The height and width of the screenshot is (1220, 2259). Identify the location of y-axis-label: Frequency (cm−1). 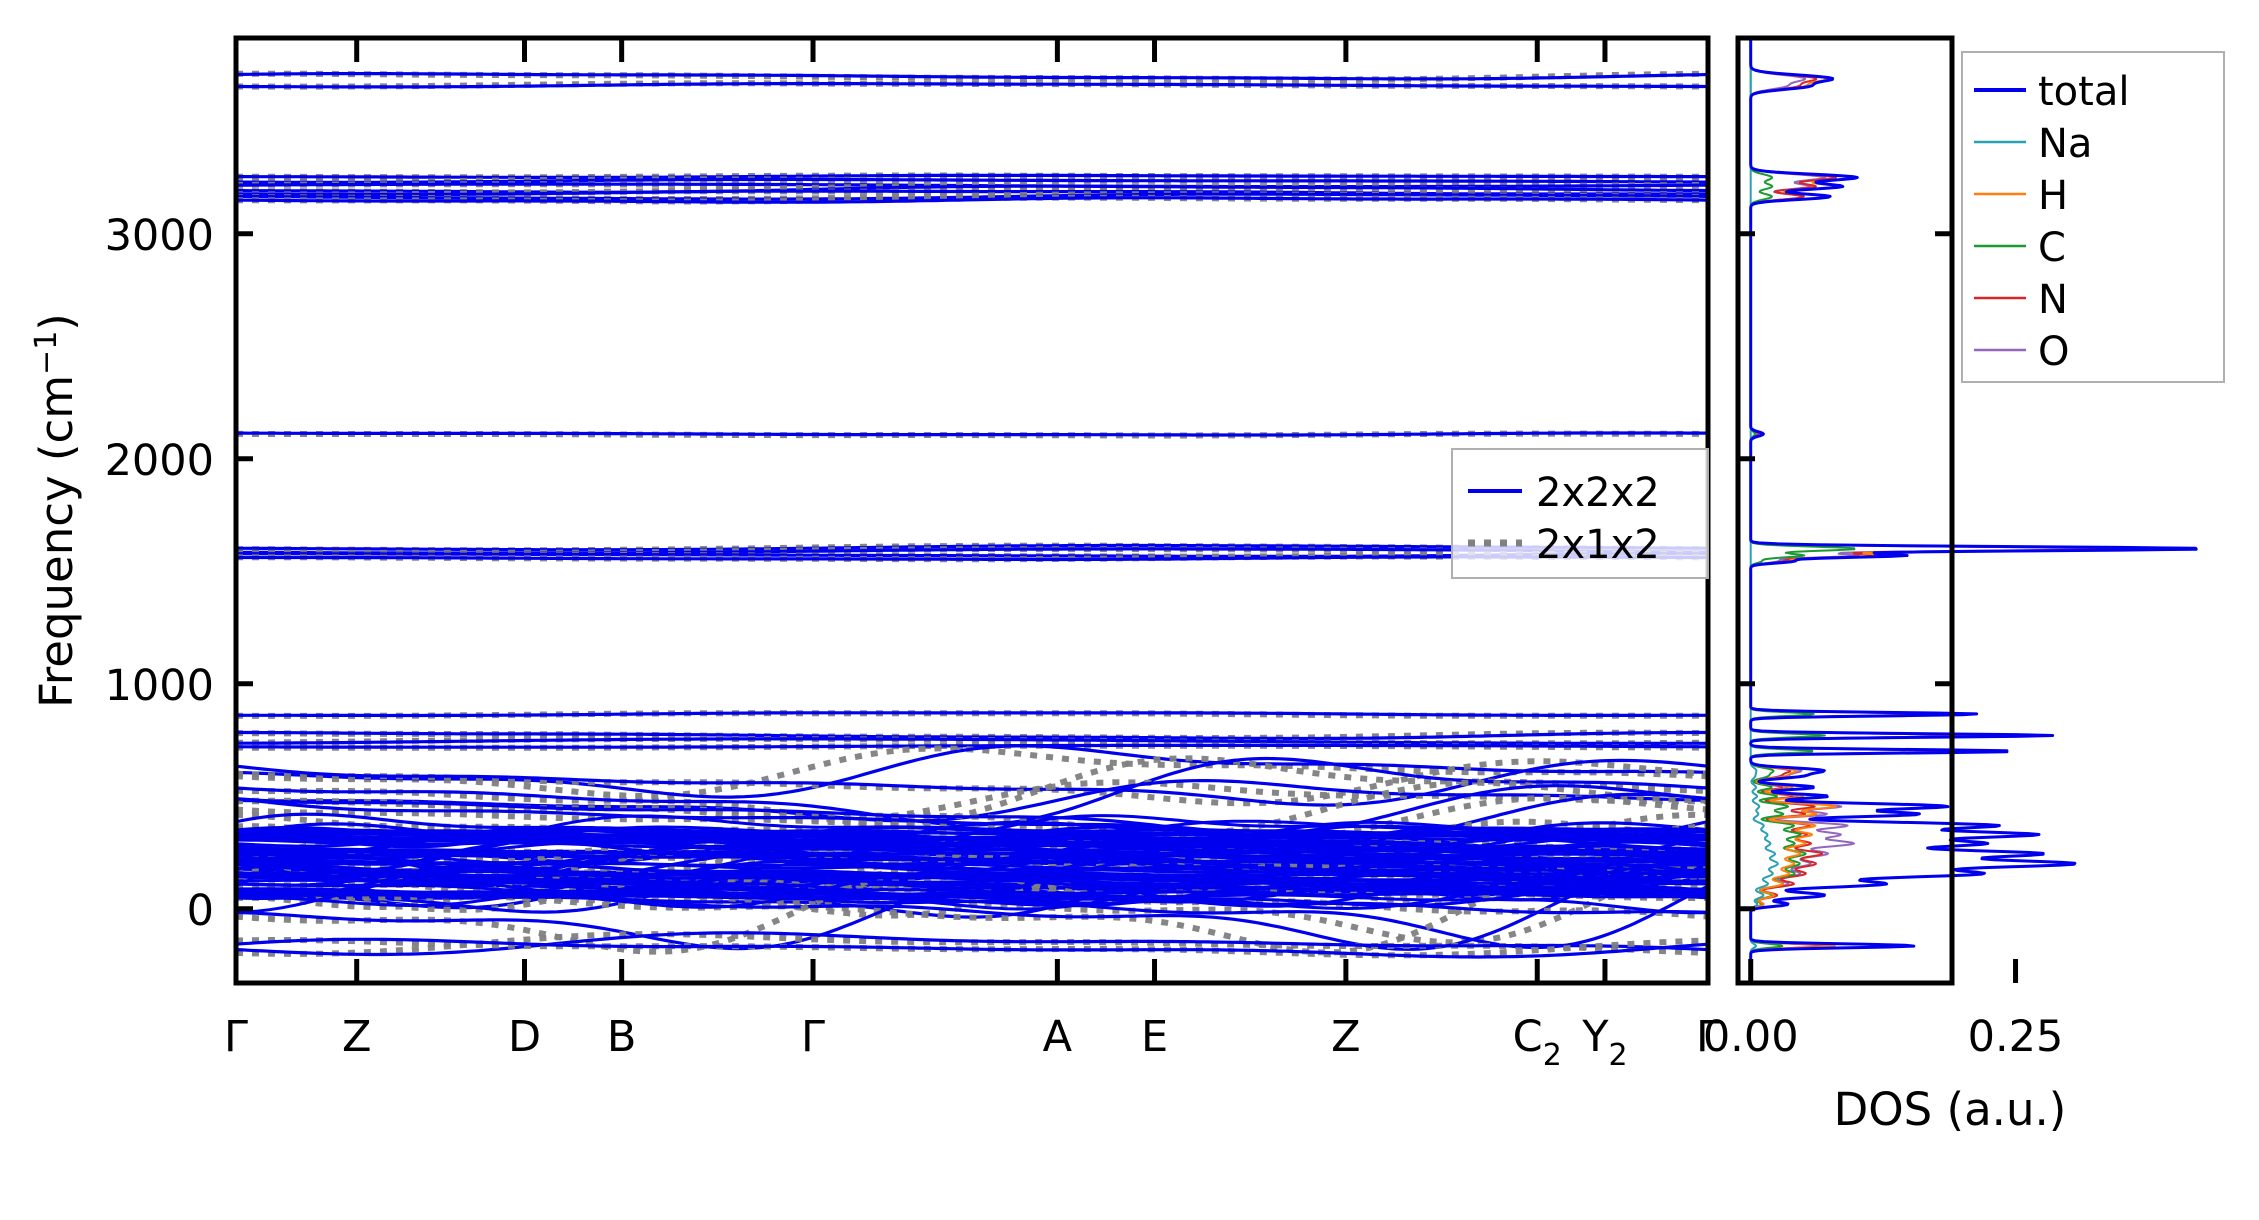
(56, 510).